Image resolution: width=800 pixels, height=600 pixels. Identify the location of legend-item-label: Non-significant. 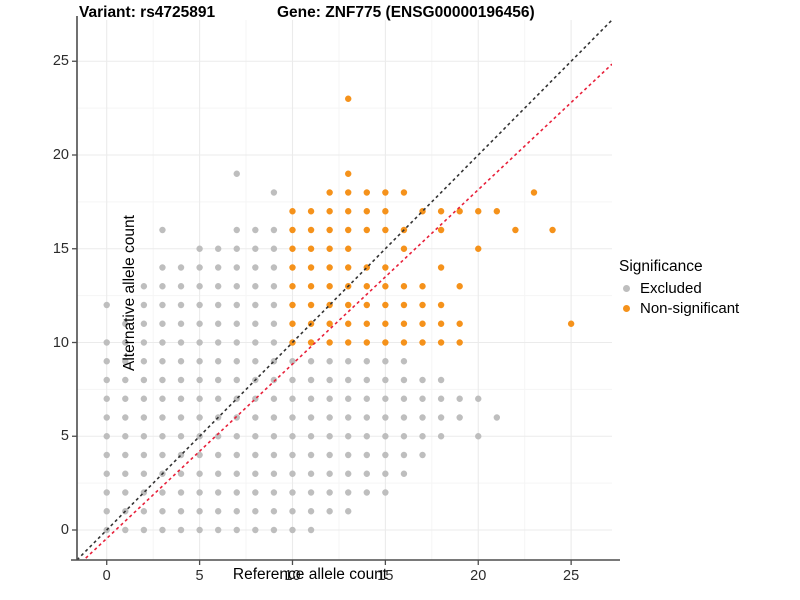
(690, 308).